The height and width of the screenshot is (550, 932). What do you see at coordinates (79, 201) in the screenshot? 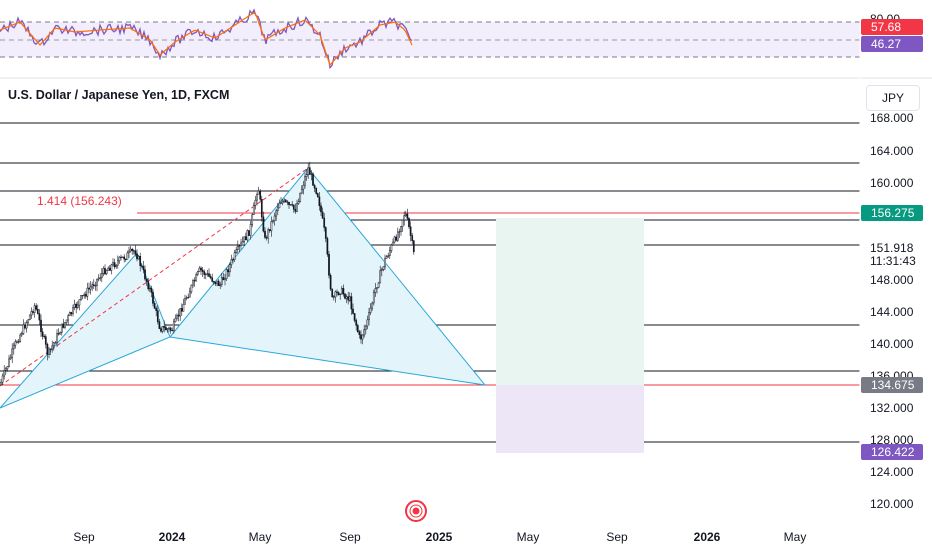
I see `fib-extension-label: 1.414 (156.243)` at bounding box center [79, 201].